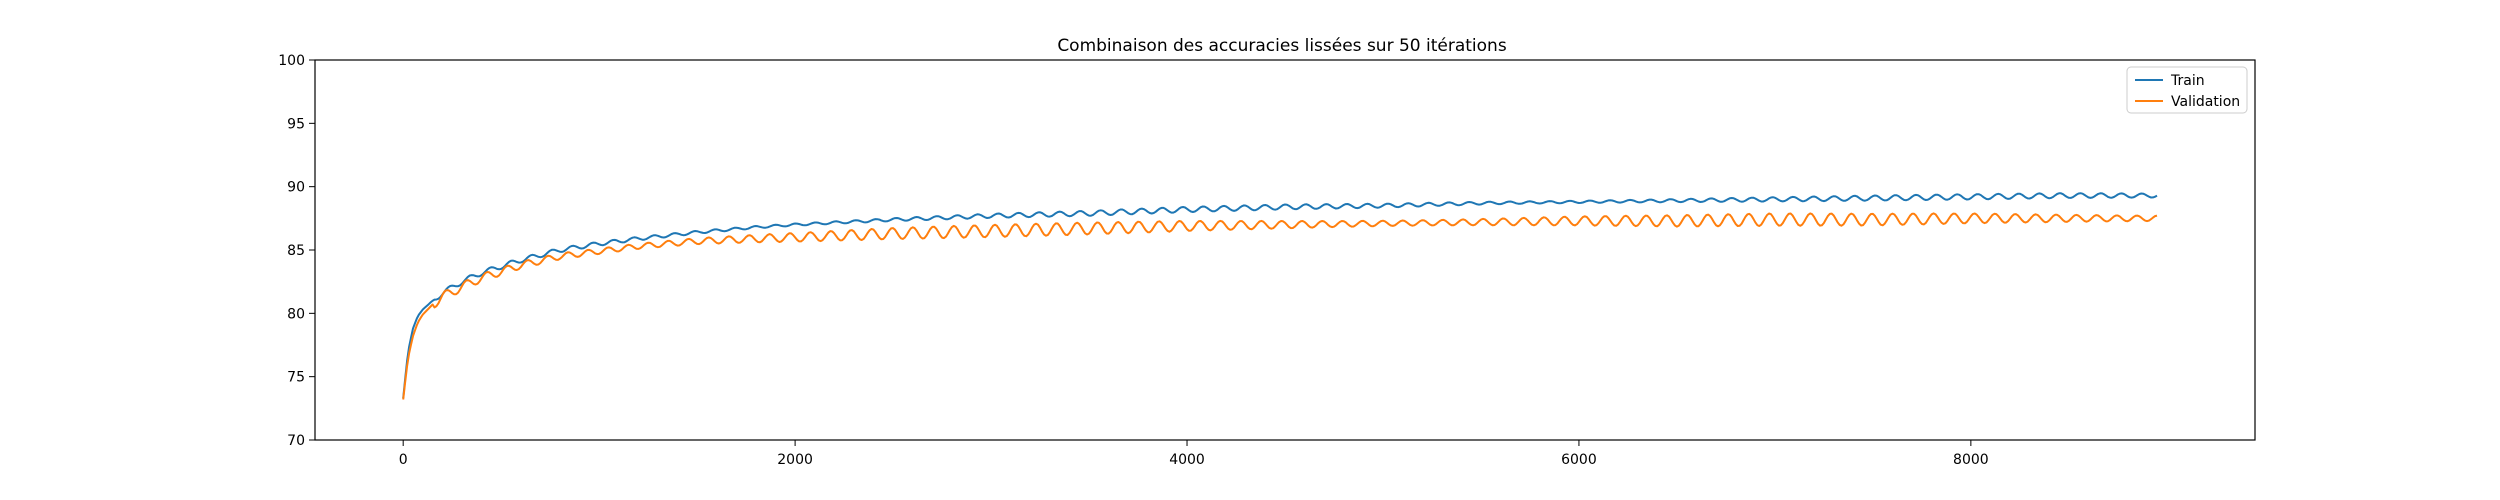 The height and width of the screenshot is (500, 2500). Describe the element at coordinates (291, 61) in the screenshot. I see `y-tick-label: 100` at that location.